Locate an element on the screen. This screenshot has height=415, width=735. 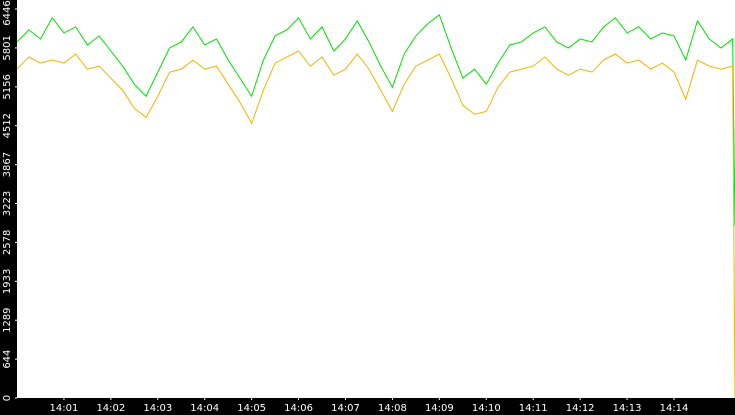
x-tick-label: 14:04 is located at coordinates (204, 408).